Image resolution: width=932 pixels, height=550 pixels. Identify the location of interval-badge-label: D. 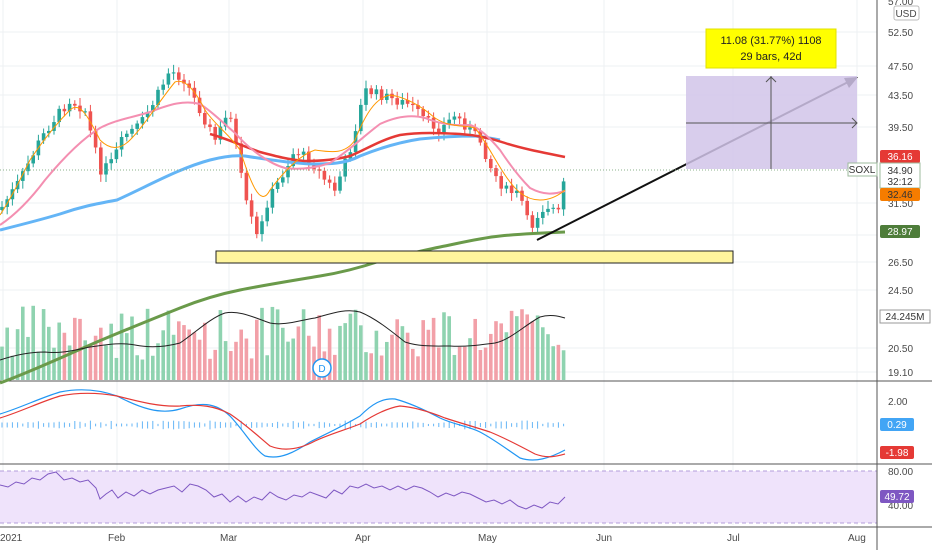
(321, 369).